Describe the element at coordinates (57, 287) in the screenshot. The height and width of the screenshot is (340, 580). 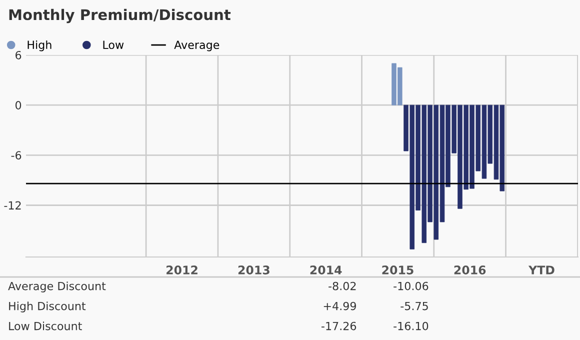
I see `text: Average Discount` at that location.